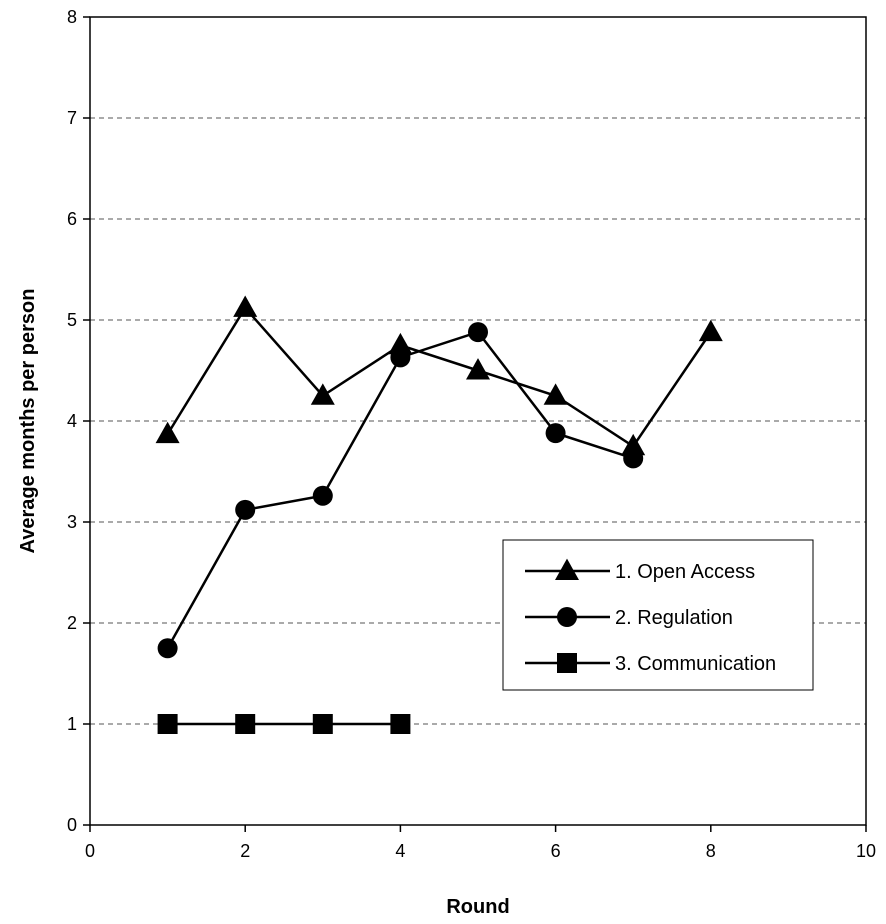 The image size is (886, 924). I want to click on y-tick-label: 3, so click(72, 522).